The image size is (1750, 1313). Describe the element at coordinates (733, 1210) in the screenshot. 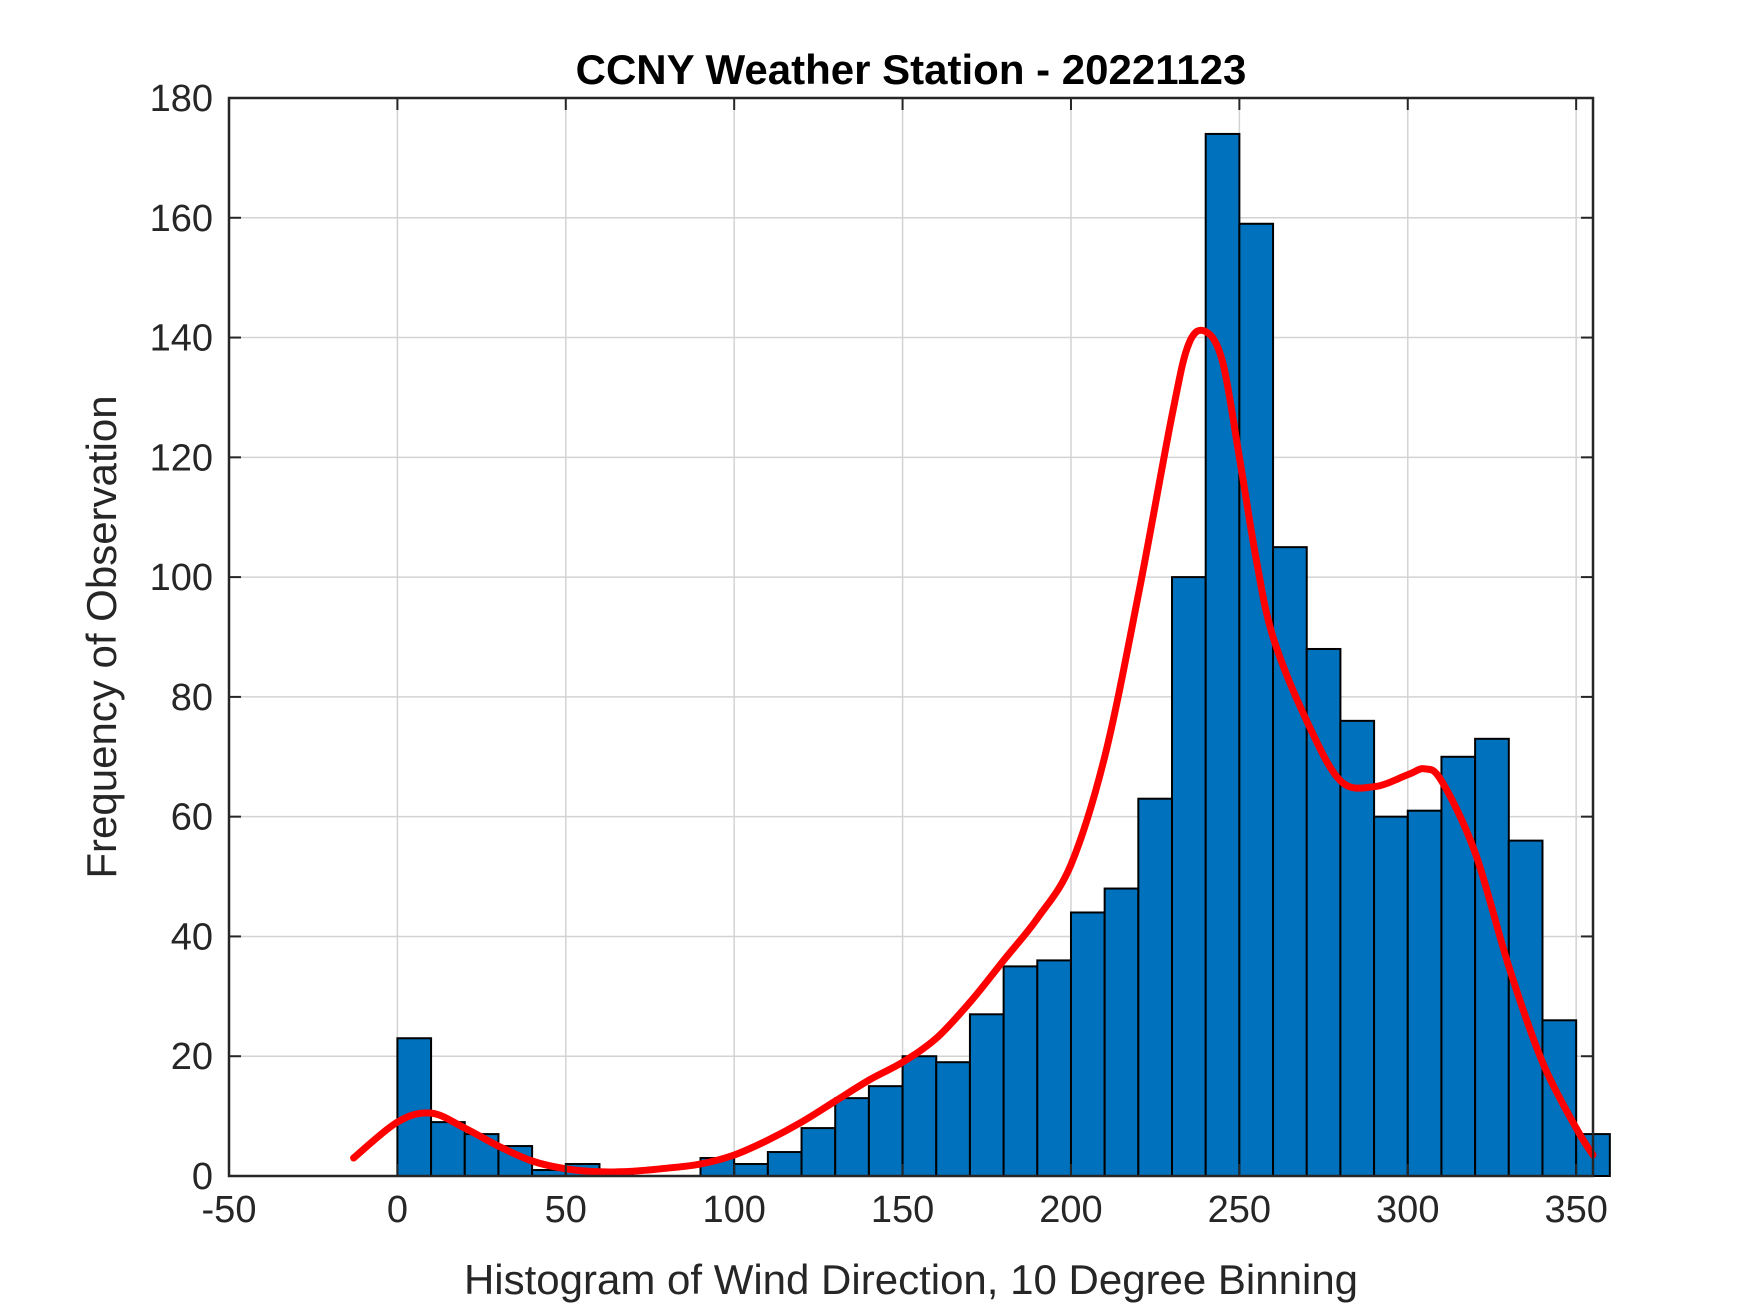

I see `x-tick-label: 100` at that location.